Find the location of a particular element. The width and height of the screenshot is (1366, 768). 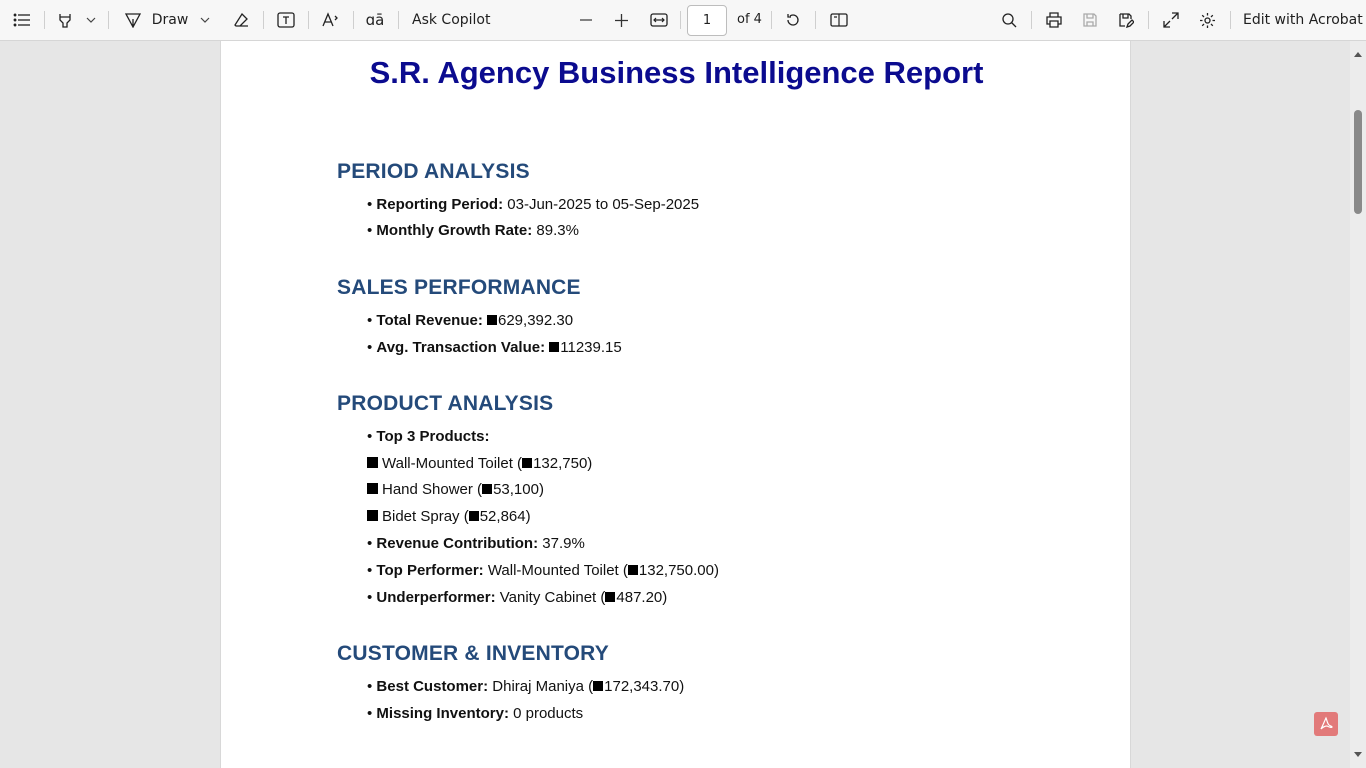

read-aloud-icon is located at coordinates (331, 20).